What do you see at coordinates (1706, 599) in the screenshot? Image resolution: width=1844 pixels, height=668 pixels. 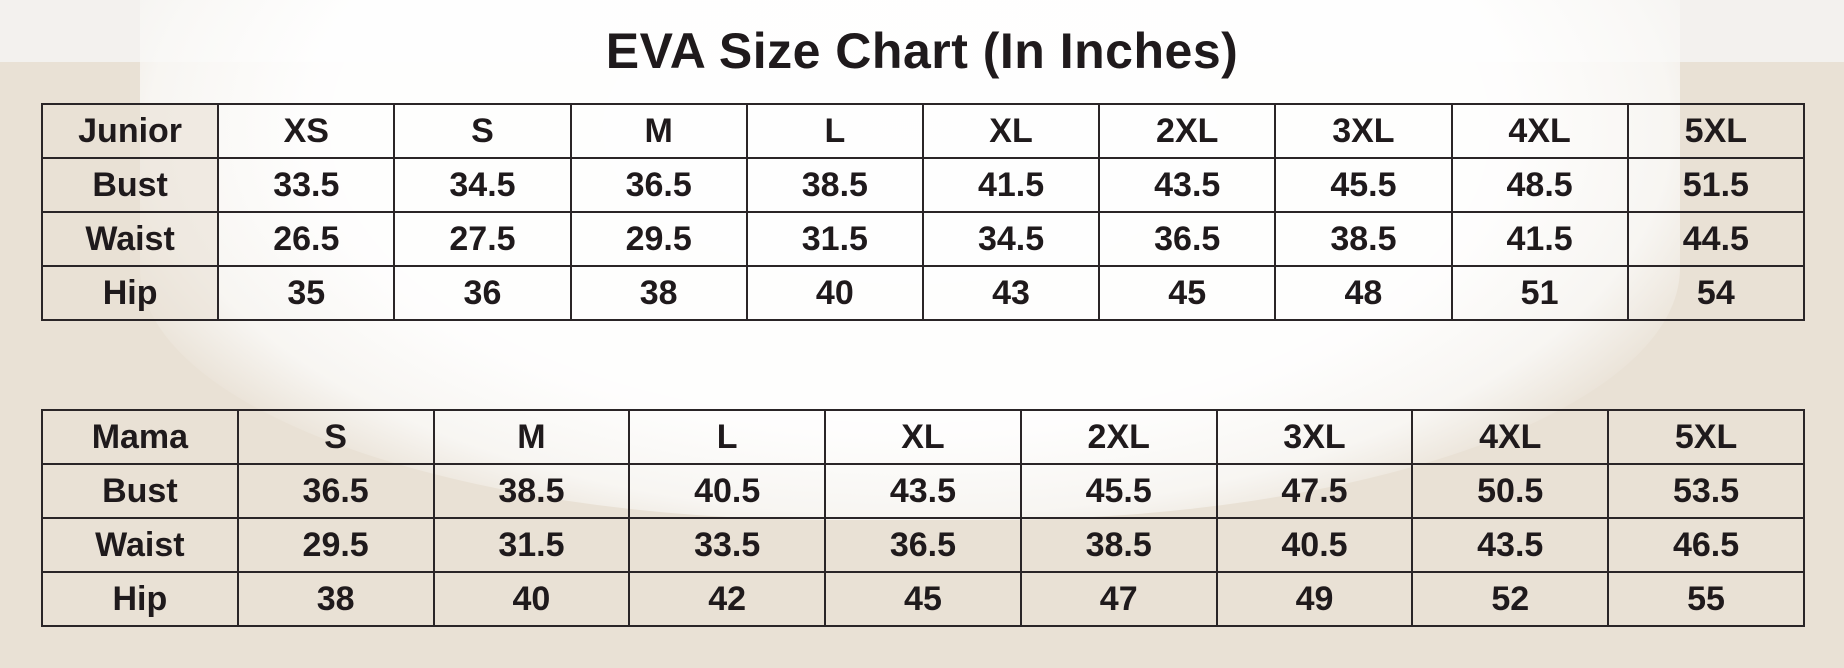 I see `measurement-cell: 55` at bounding box center [1706, 599].